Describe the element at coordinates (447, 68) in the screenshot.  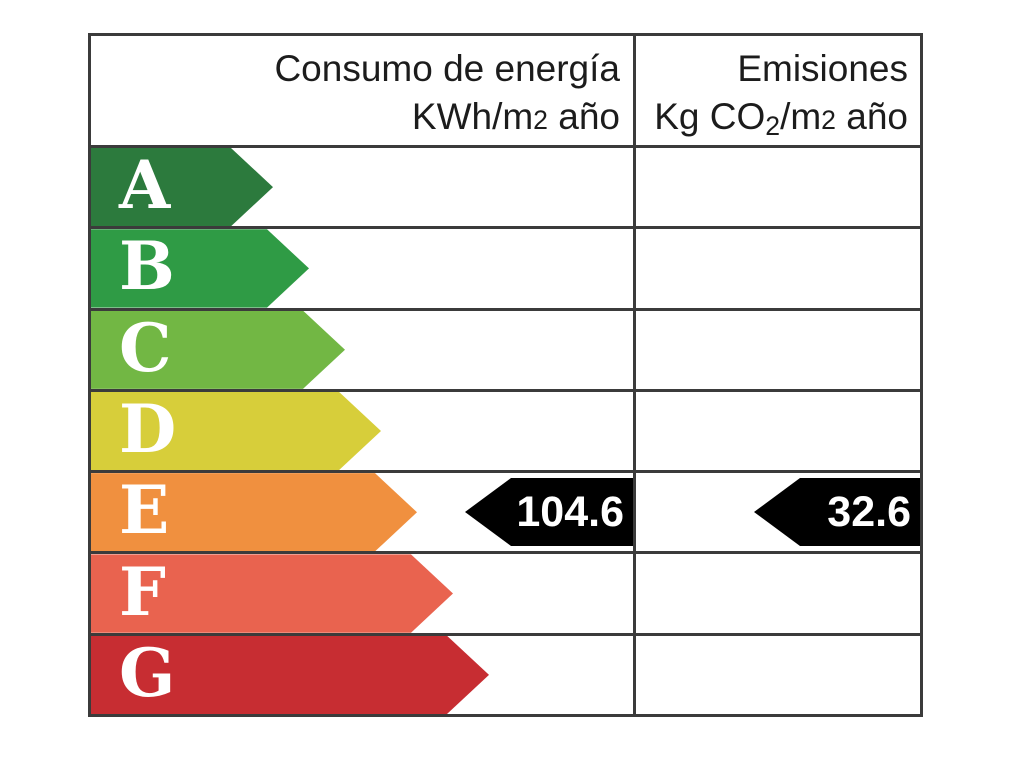
I see `consumption-title: Consumo de energía` at that location.